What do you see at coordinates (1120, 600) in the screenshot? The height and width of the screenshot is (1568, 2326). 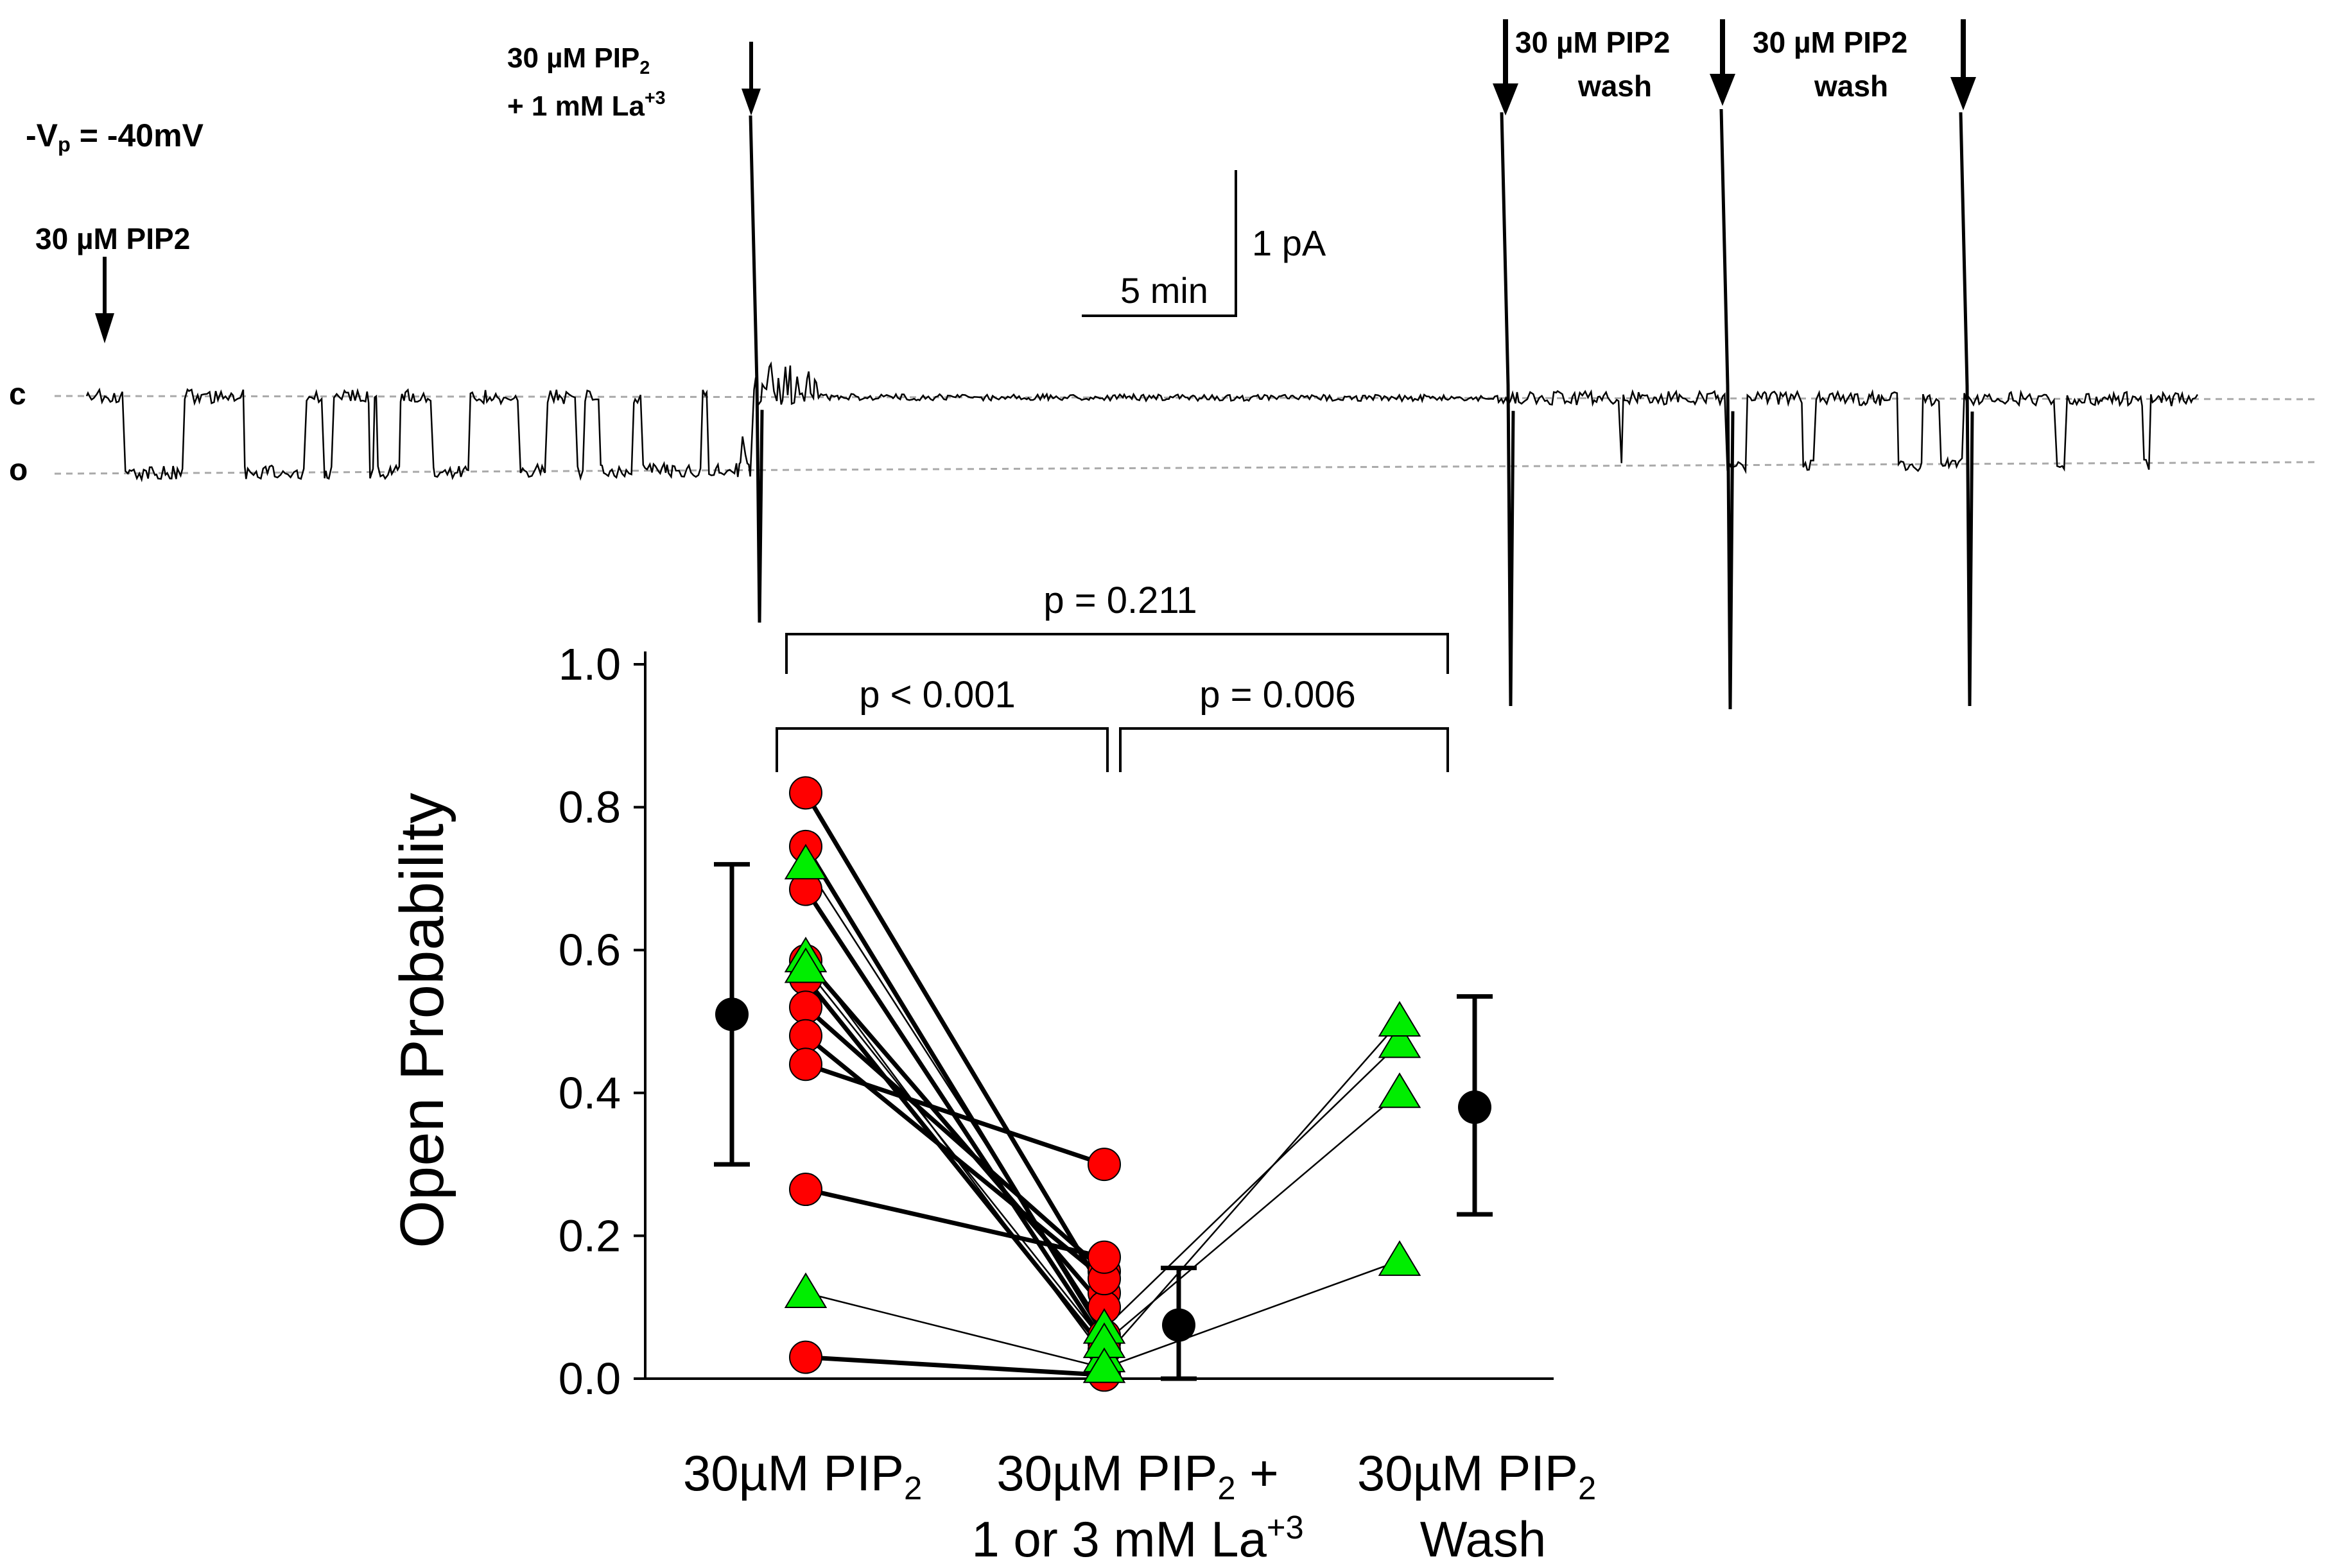 I see `pvalue-label-3: p = 0.211` at bounding box center [1120, 600].